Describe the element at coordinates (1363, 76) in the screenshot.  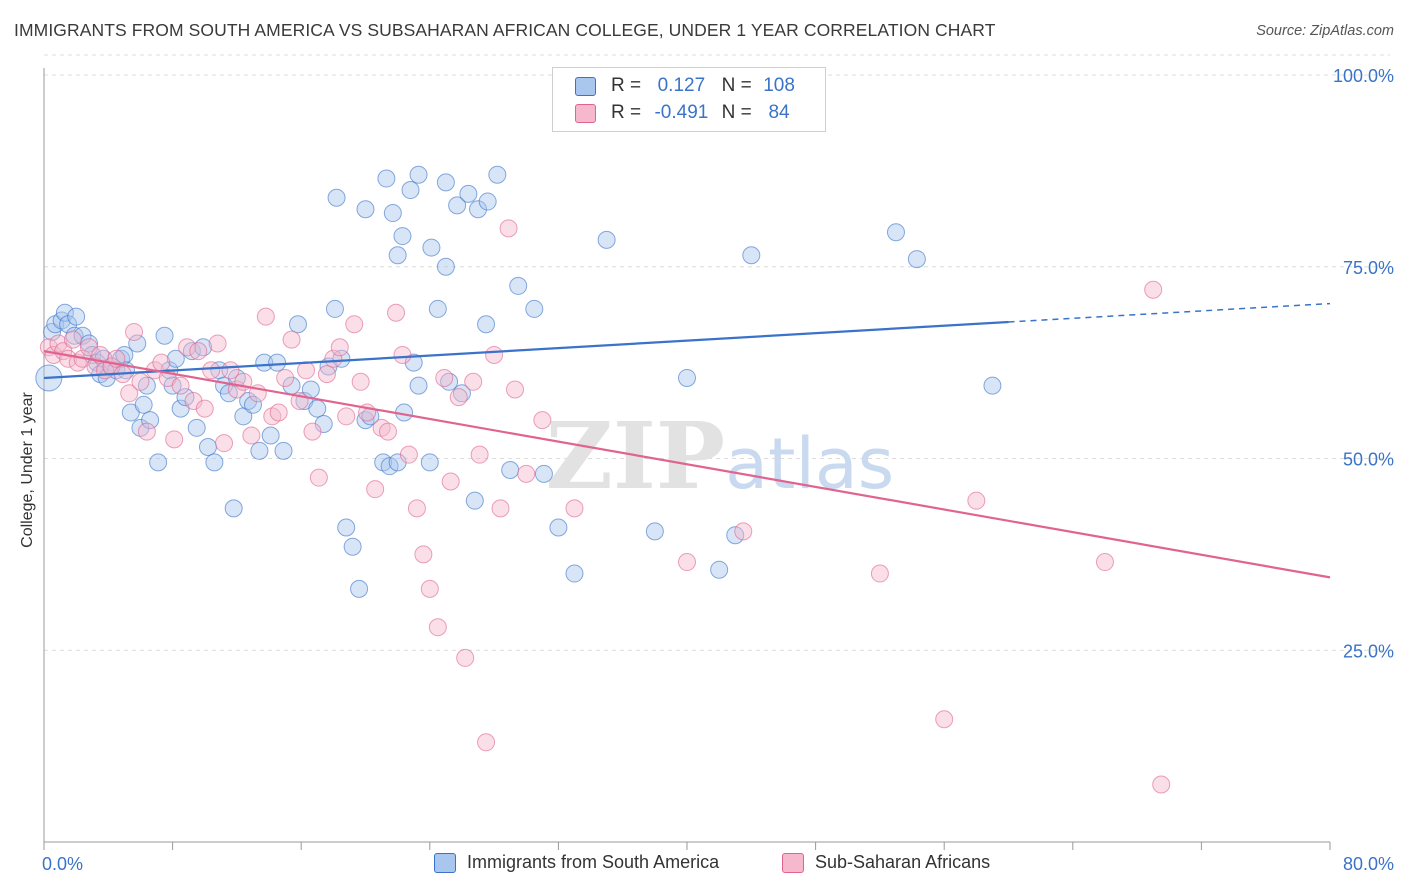
I see `y-tick-label: 100.0%` at that location.